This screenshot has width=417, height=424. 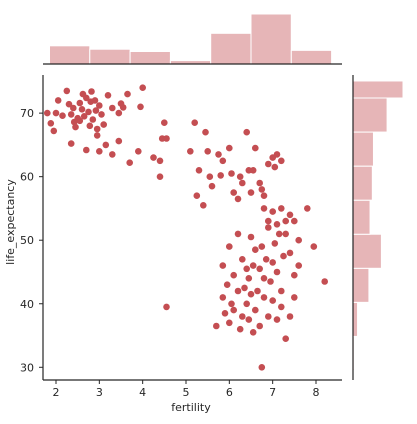 What do you see at coordinates (229, 392) in the screenshot?
I see `x-tick-label: 6` at bounding box center [229, 392].